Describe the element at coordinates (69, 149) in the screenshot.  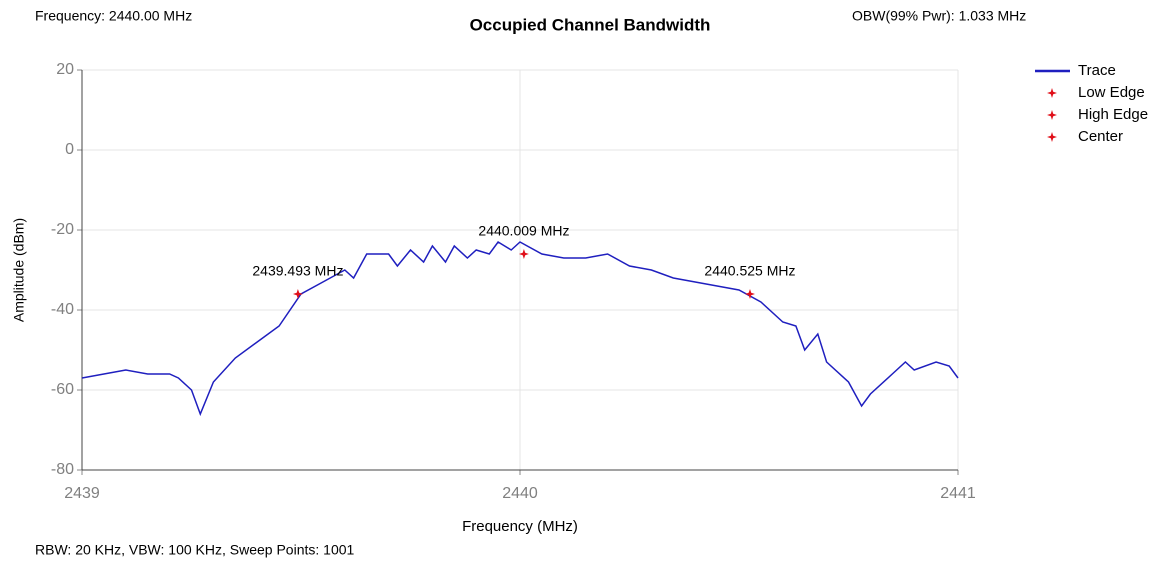
I see `y-tick-label: 0` at that location.